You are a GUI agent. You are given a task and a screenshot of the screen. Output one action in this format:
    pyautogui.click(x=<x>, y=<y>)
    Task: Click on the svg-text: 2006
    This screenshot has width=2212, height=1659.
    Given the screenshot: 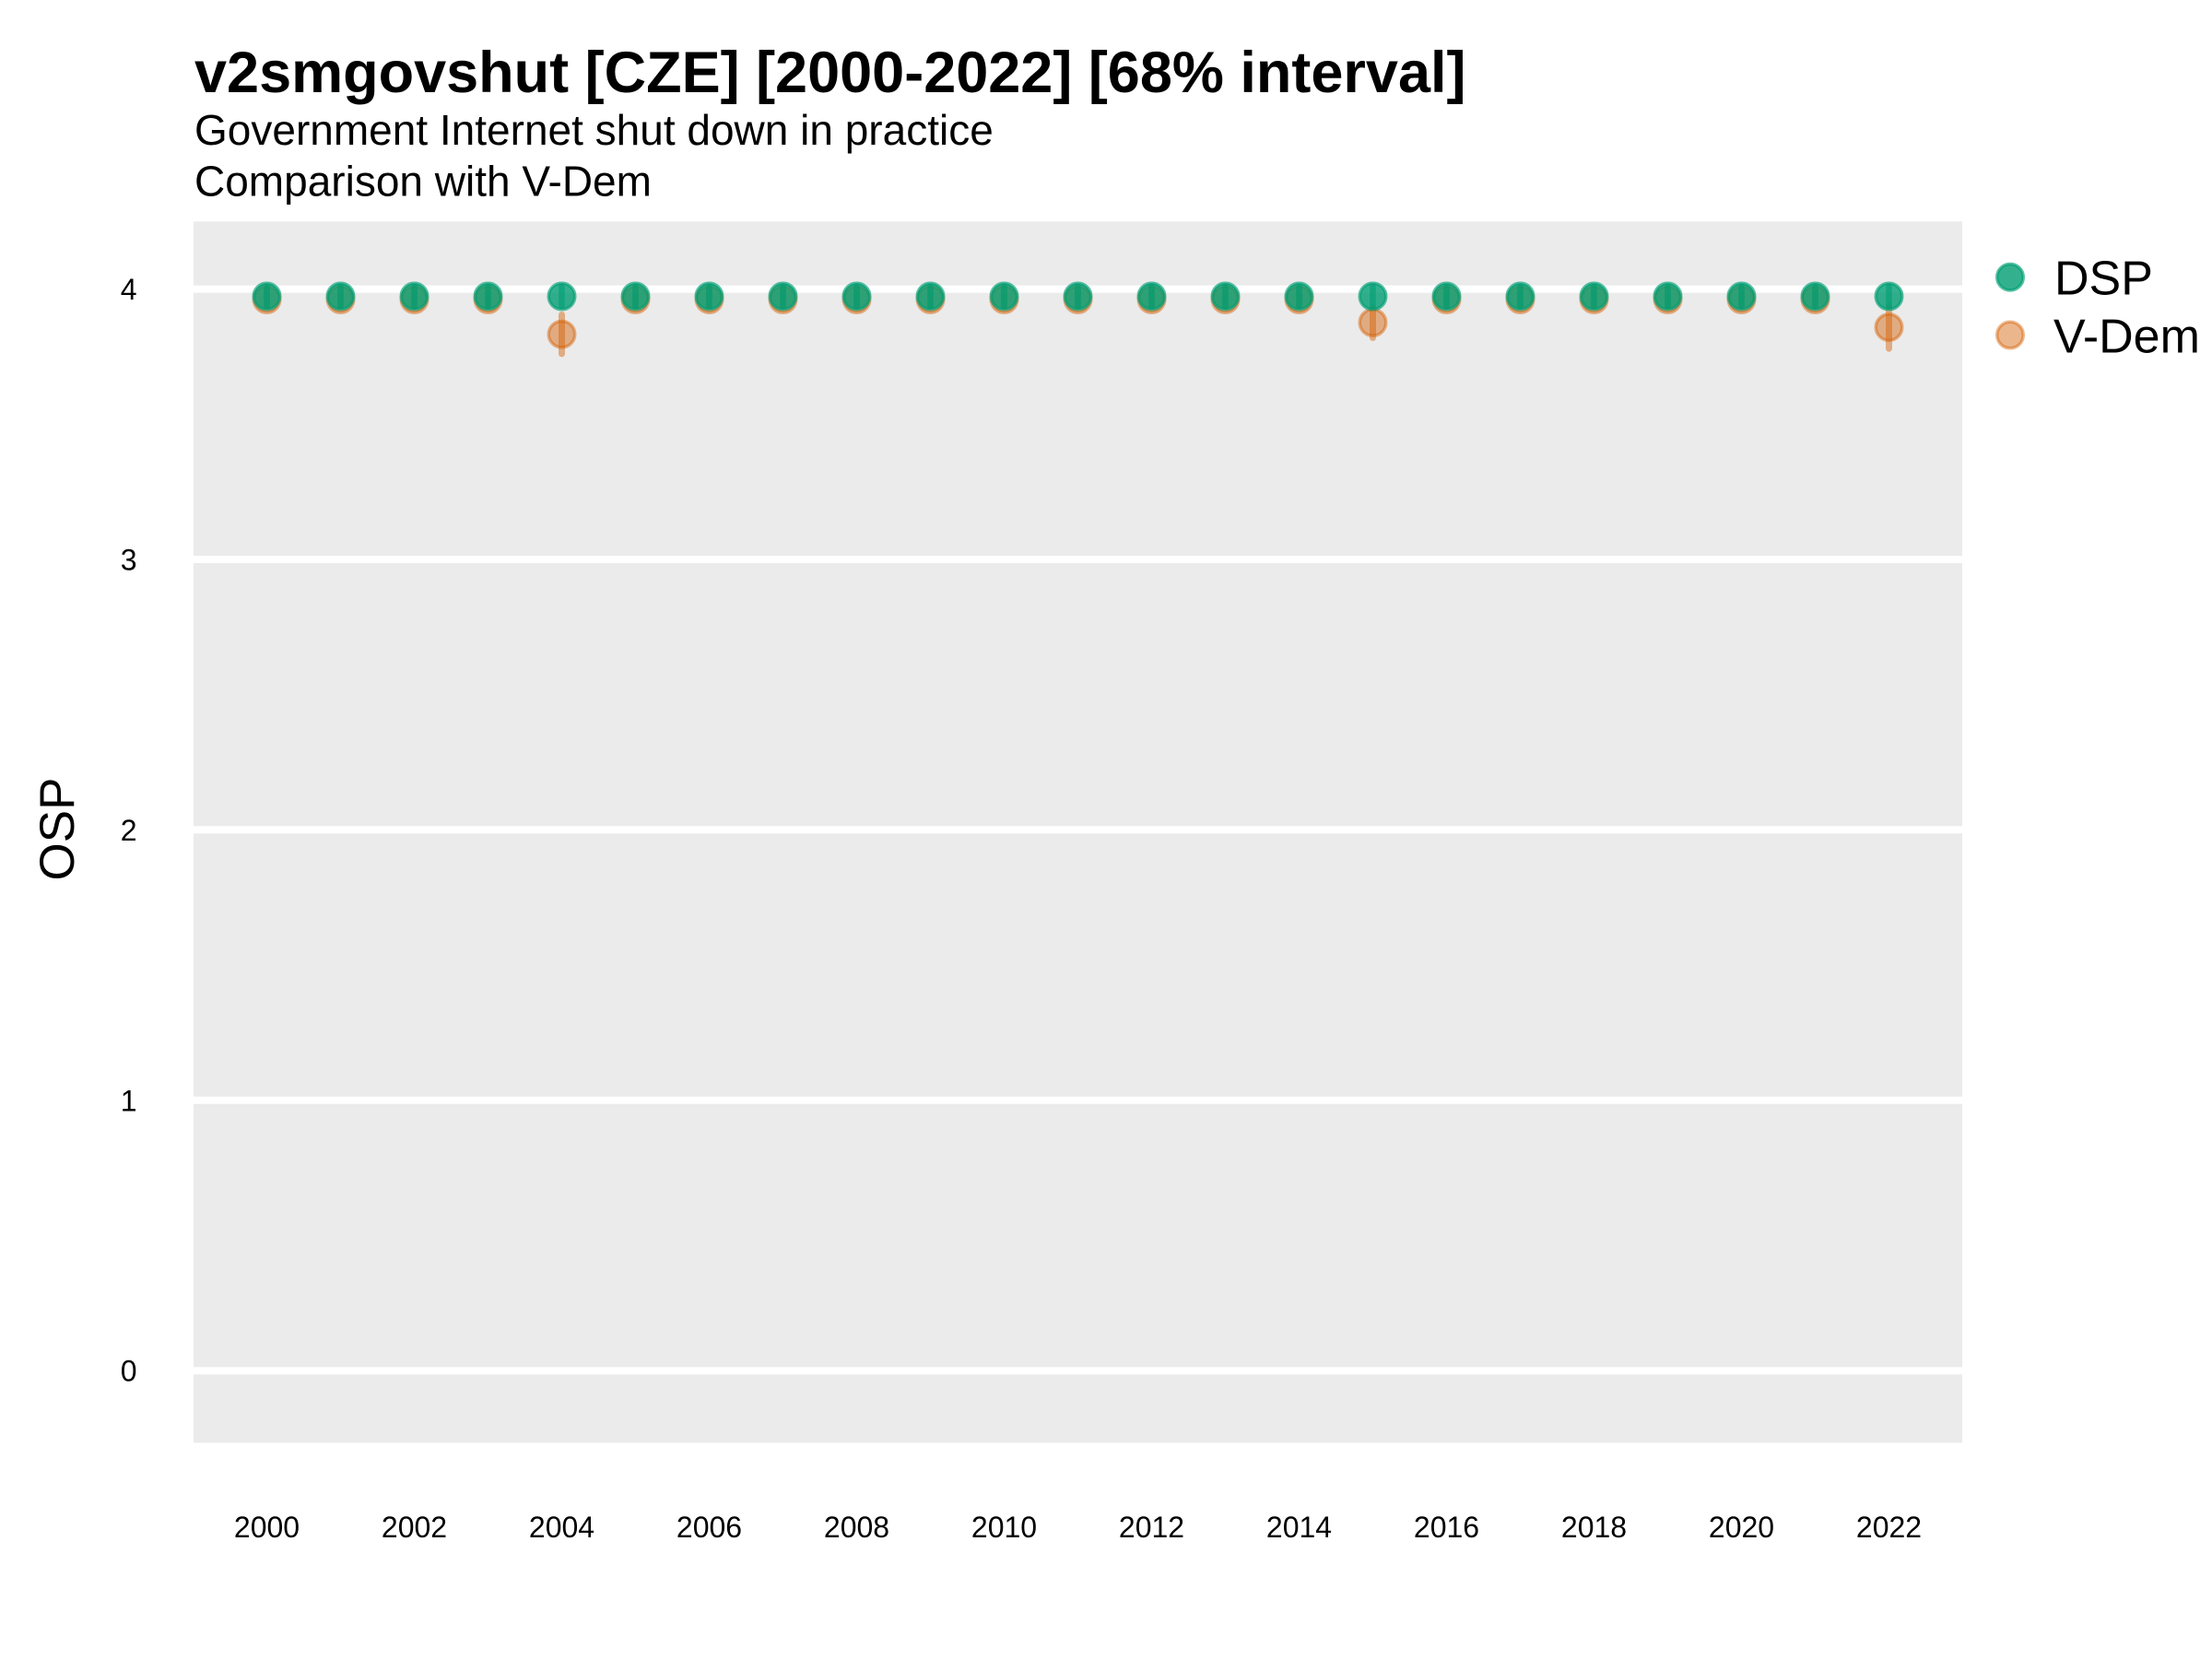 What is the action you would take?
    pyautogui.click(x=709, y=1527)
    